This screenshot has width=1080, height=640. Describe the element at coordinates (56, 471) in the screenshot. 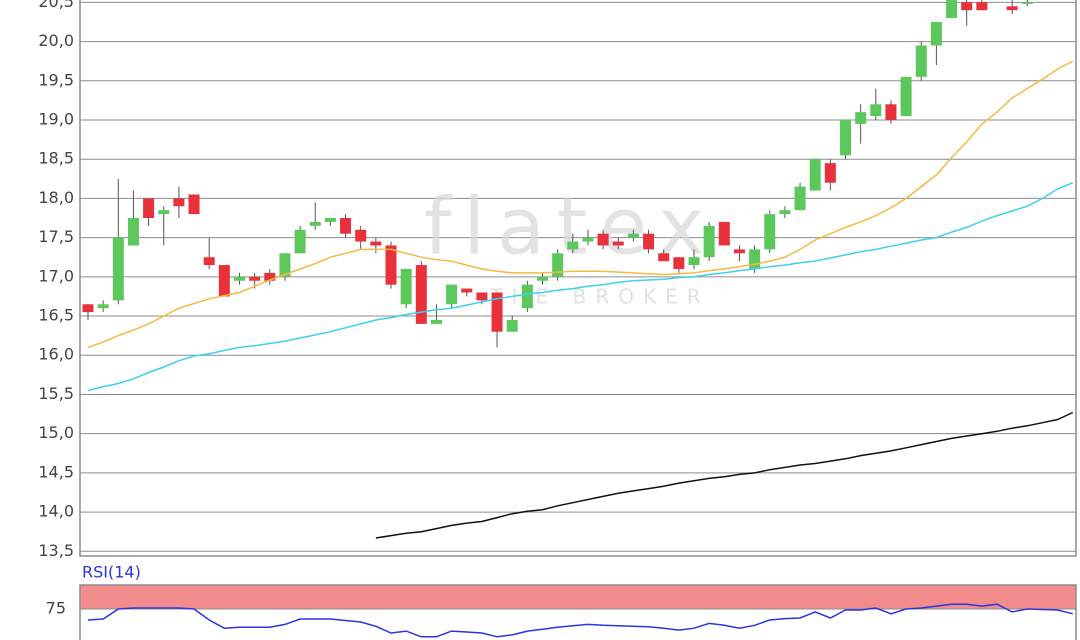

I see `y-tick-label: 14,5` at that location.